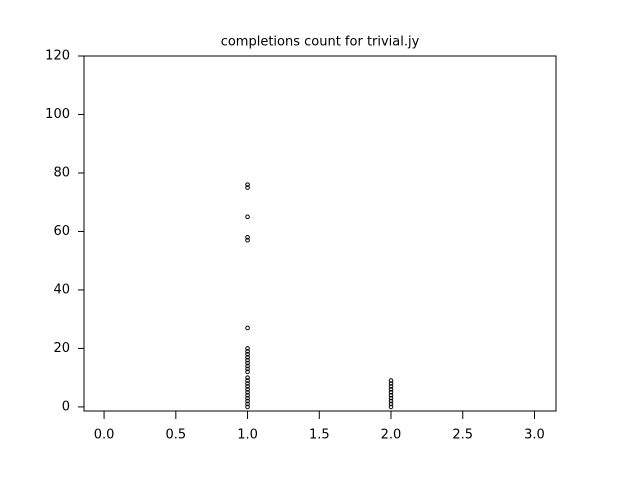  I want to click on y-tick-label: 60, so click(61, 231).